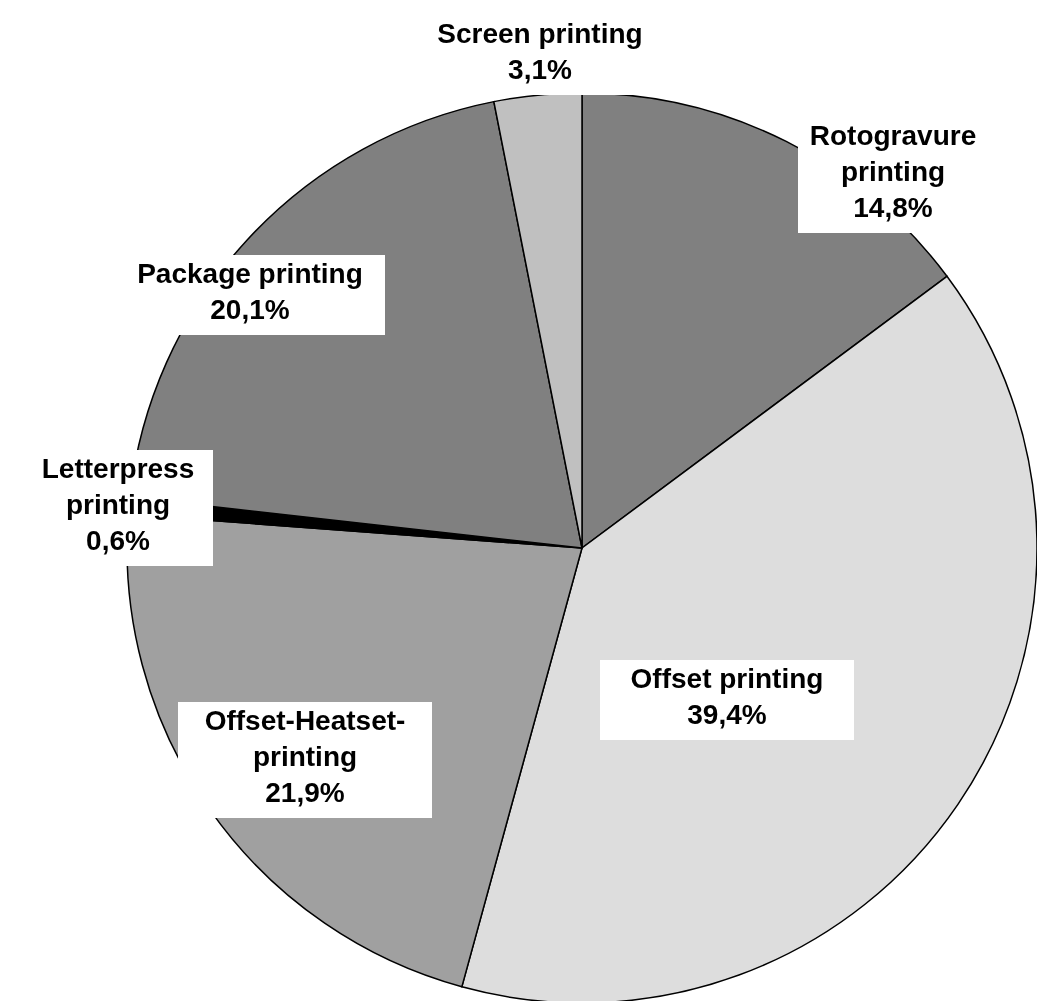  What do you see at coordinates (893, 207) in the screenshot?
I see `data-label: 14,8%` at bounding box center [893, 207].